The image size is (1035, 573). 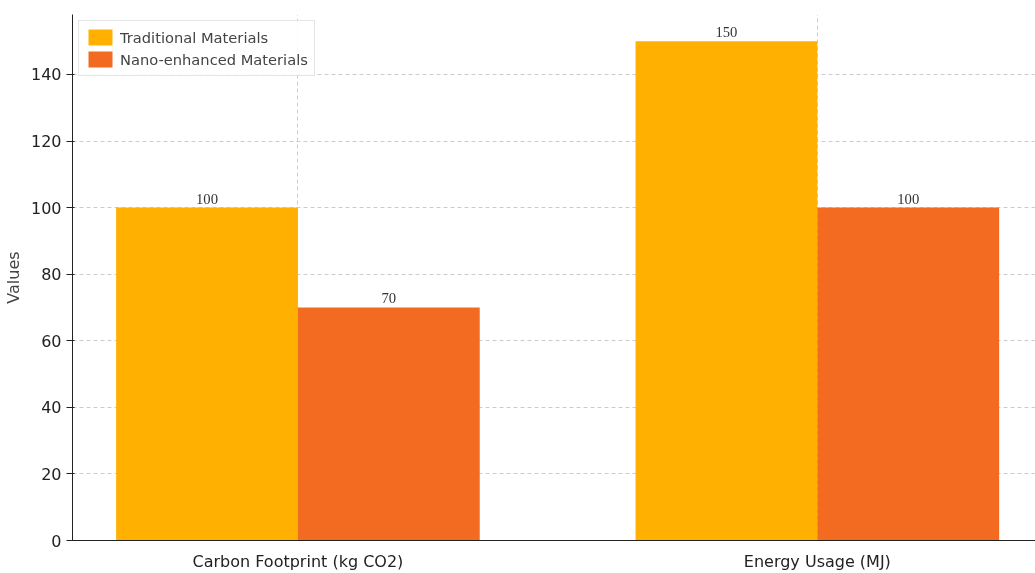 What do you see at coordinates (51, 474) in the screenshot?
I see `y-tick-label: 20` at bounding box center [51, 474].